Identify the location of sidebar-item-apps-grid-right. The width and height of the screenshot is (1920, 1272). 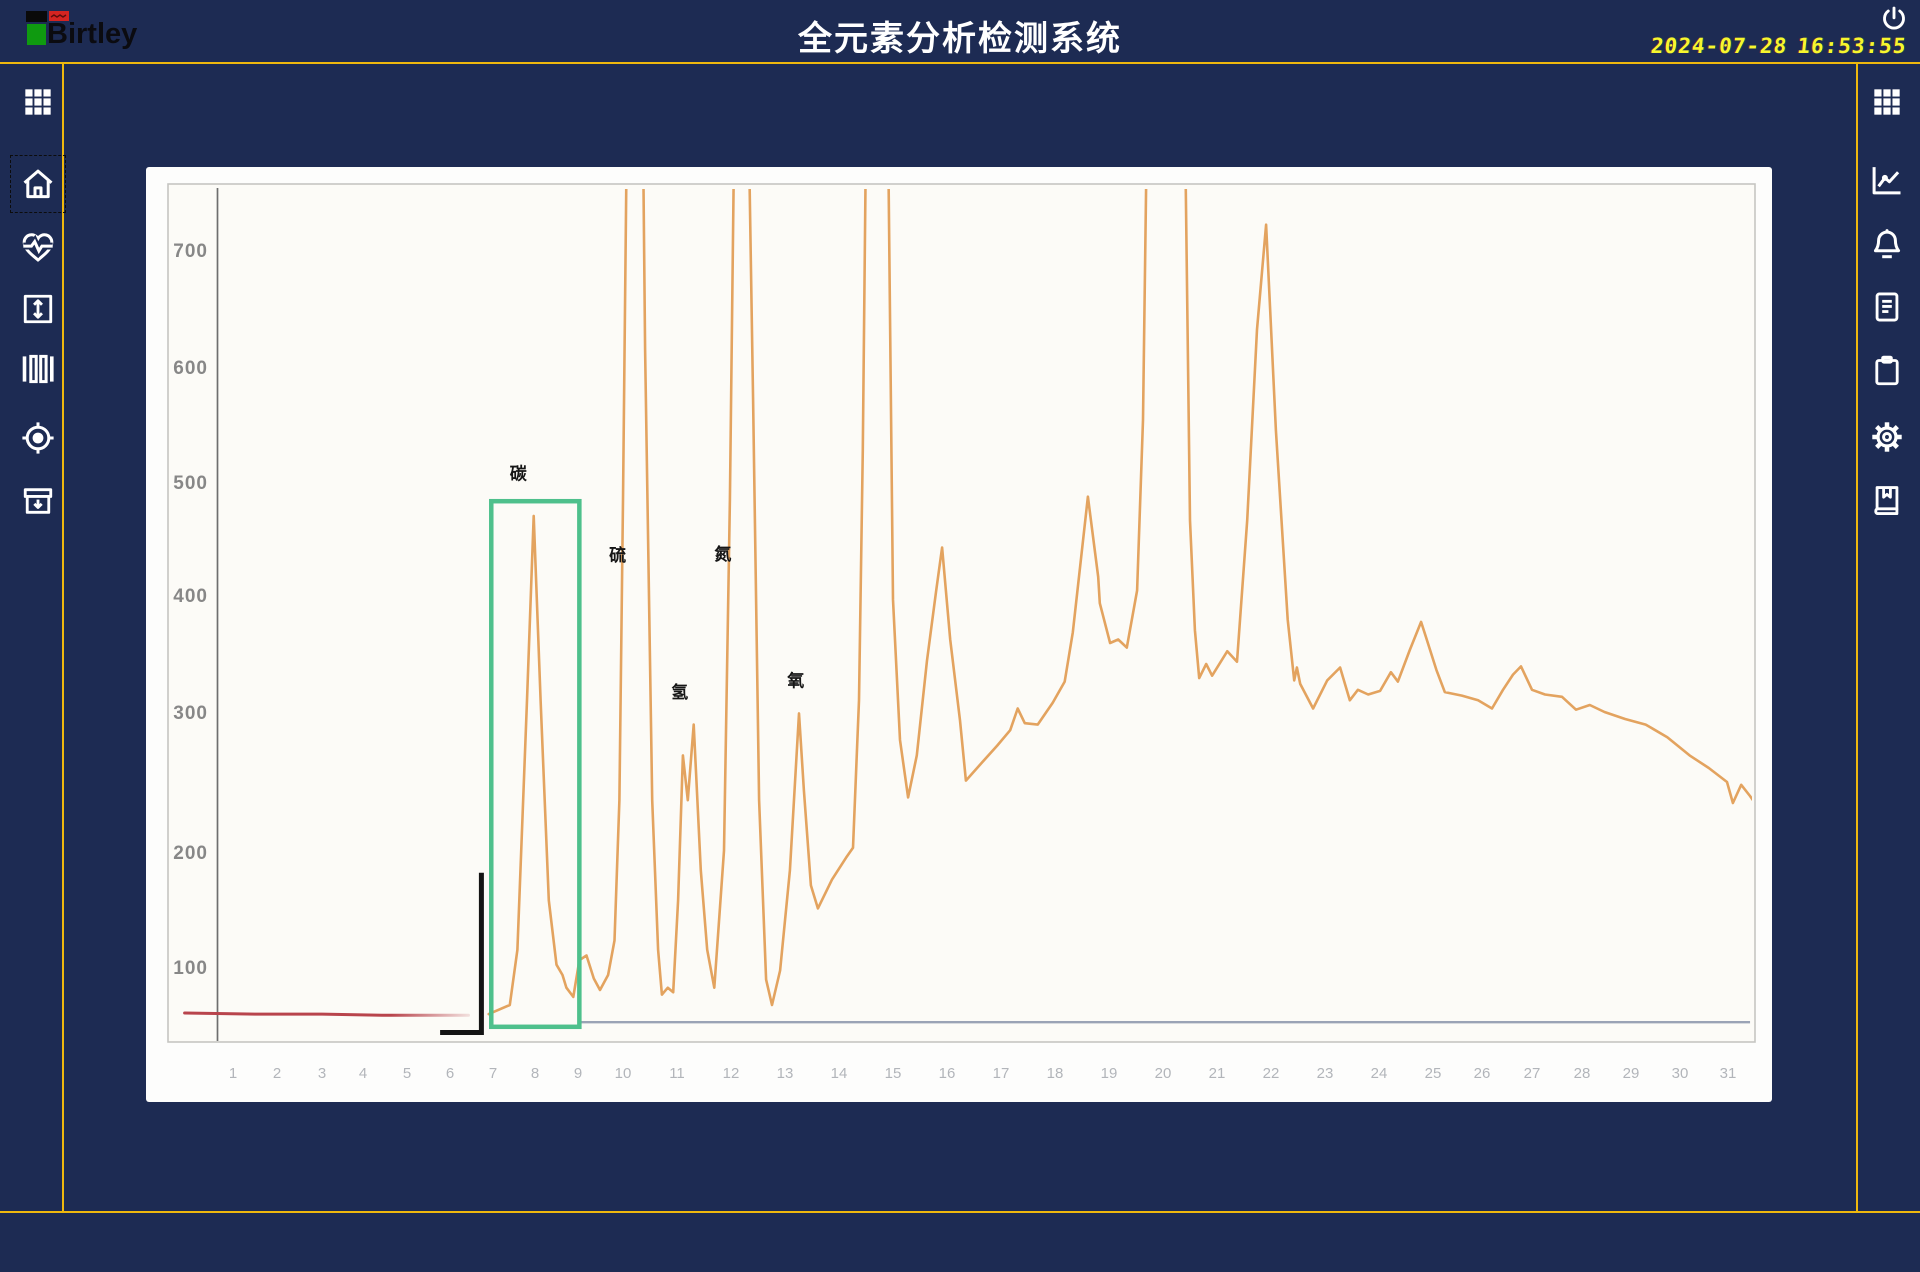
(1887, 102).